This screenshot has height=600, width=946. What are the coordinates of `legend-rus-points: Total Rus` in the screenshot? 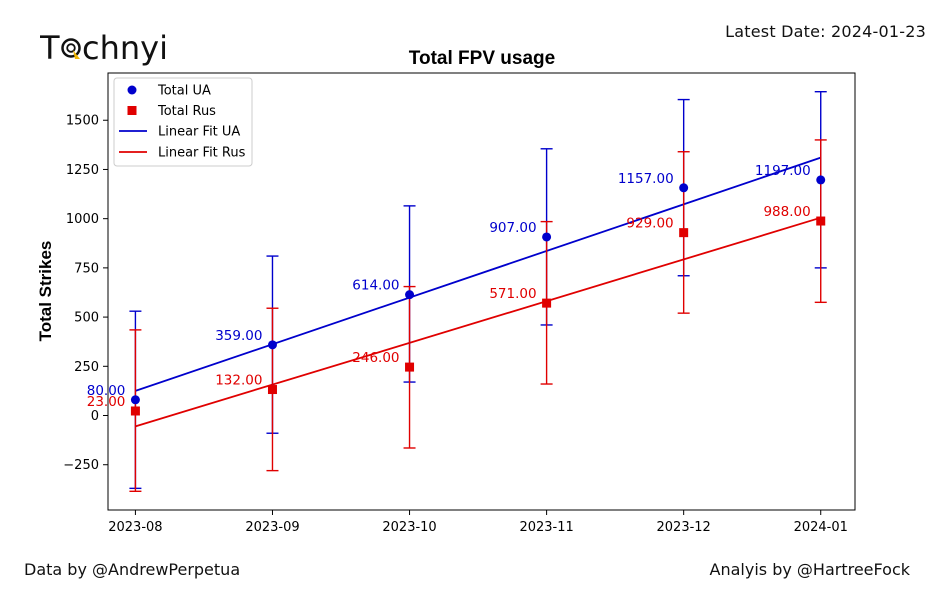 It's located at (186, 111).